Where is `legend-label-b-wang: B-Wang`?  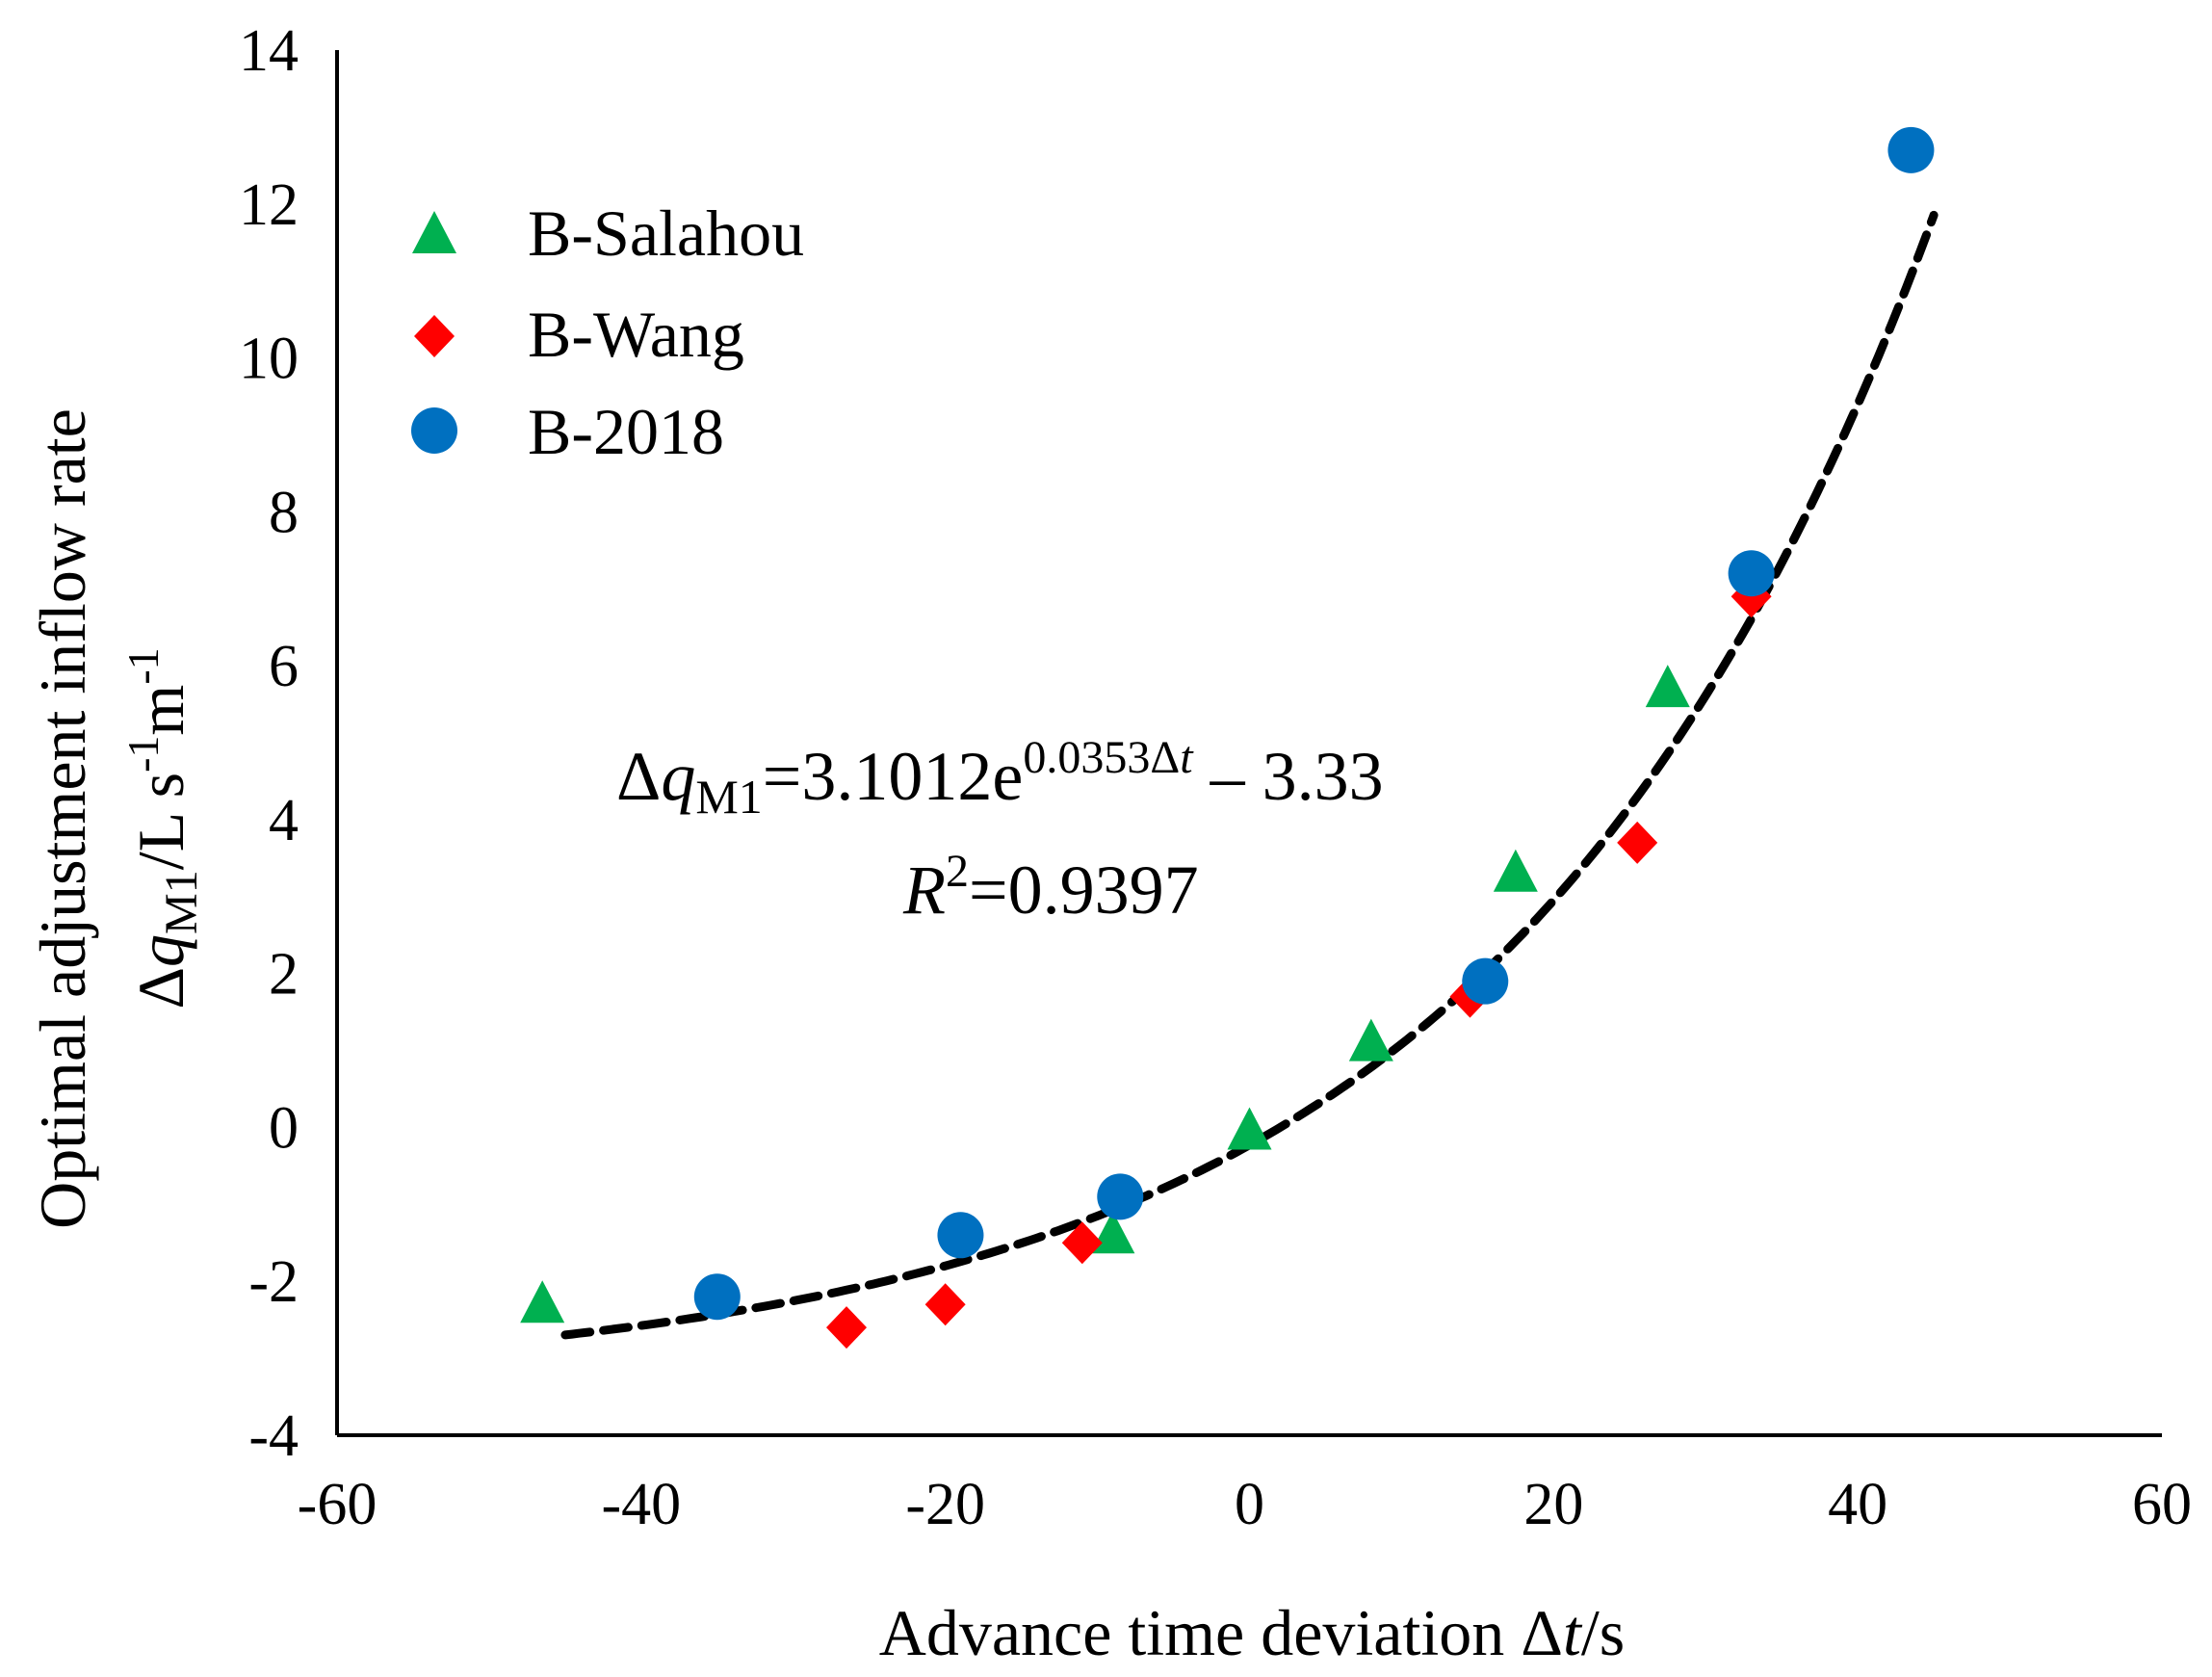 legend-label-b-wang: B-Wang is located at coordinates (636, 335).